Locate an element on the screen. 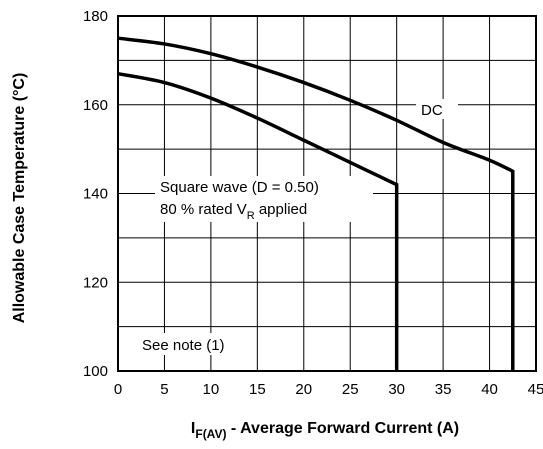 This screenshot has height=449, width=543. square-wave-condition-sub: R is located at coordinates (251, 216).